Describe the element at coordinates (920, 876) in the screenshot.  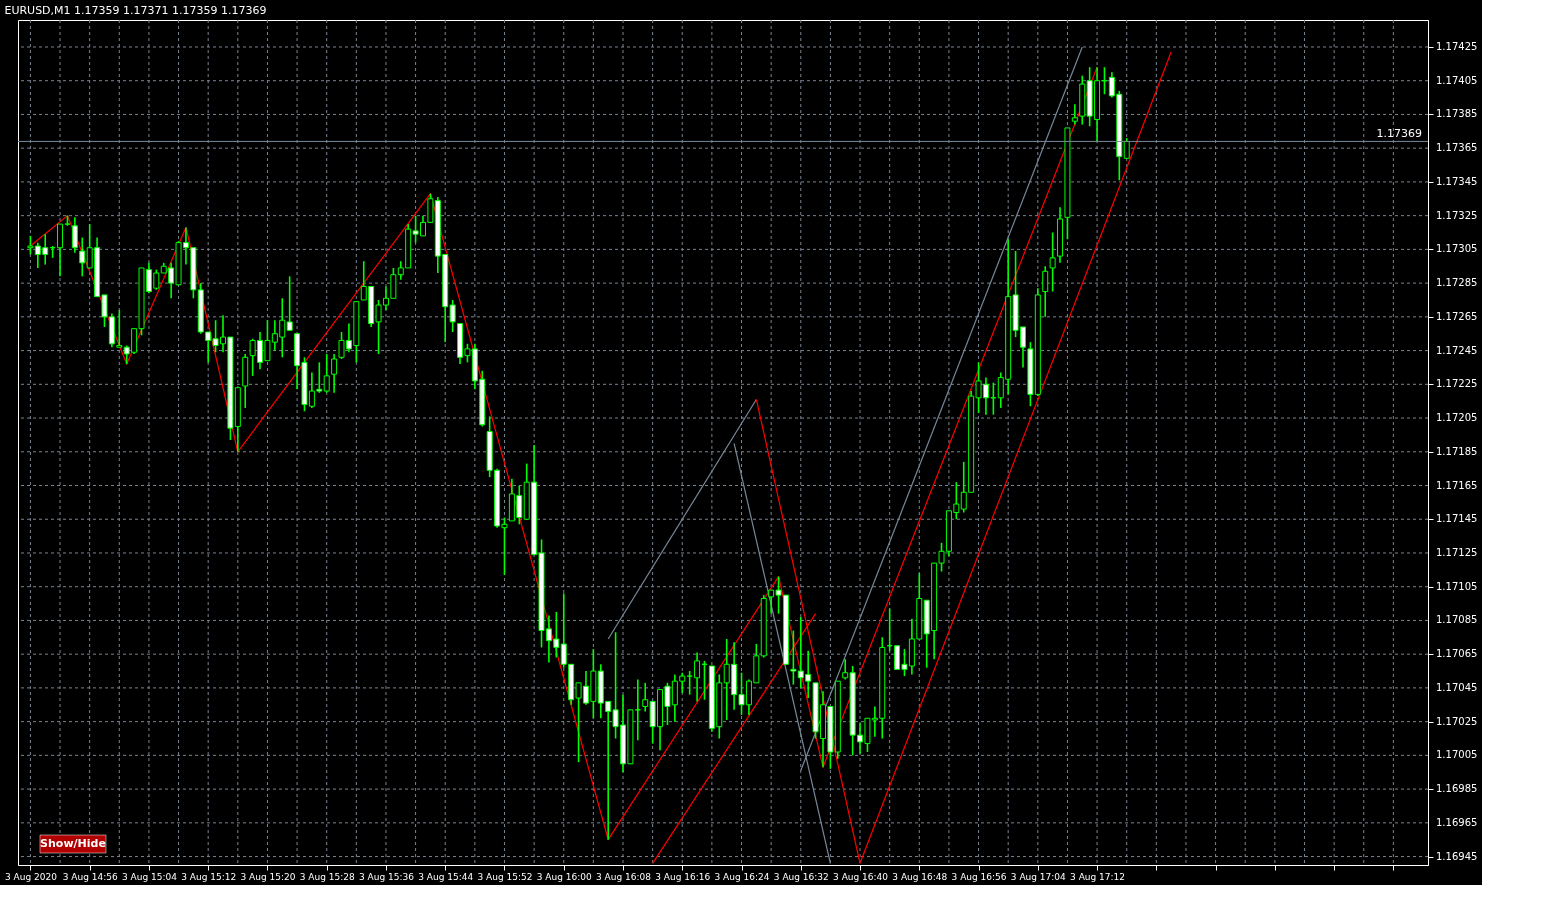
I see `x-tick-label: 3 Aug 16:48` at that location.